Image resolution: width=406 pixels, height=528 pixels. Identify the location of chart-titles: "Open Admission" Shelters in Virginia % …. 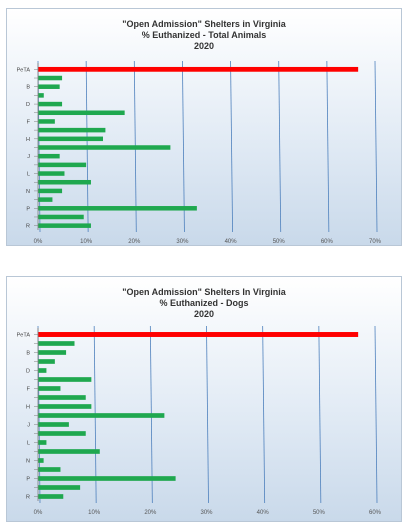
(204, 35).